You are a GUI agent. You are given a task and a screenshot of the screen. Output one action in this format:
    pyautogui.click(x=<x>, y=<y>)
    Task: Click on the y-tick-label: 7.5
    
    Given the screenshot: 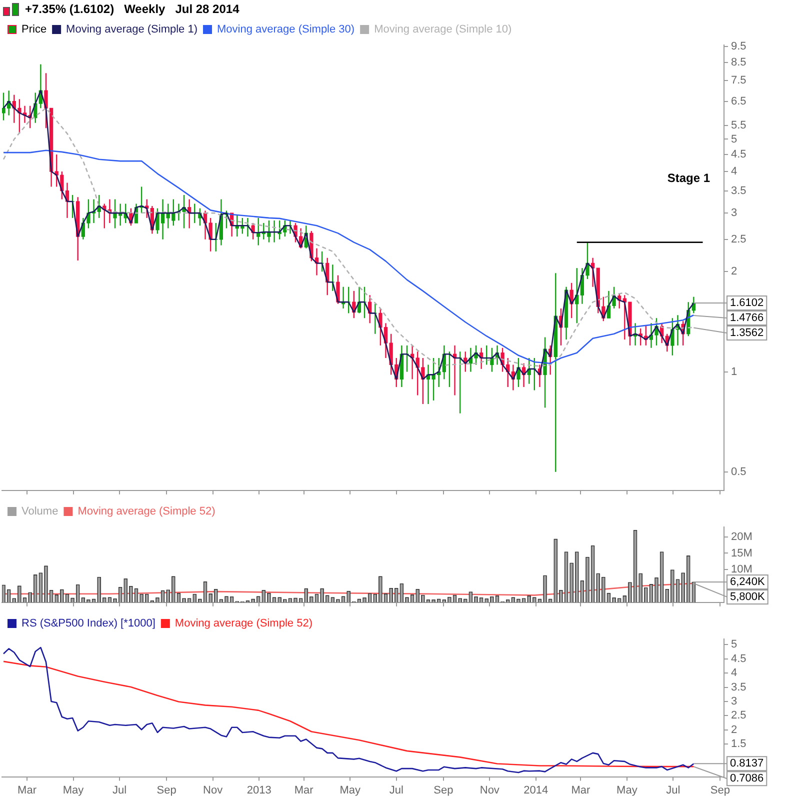 What is the action you would take?
    pyautogui.click(x=738, y=80)
    